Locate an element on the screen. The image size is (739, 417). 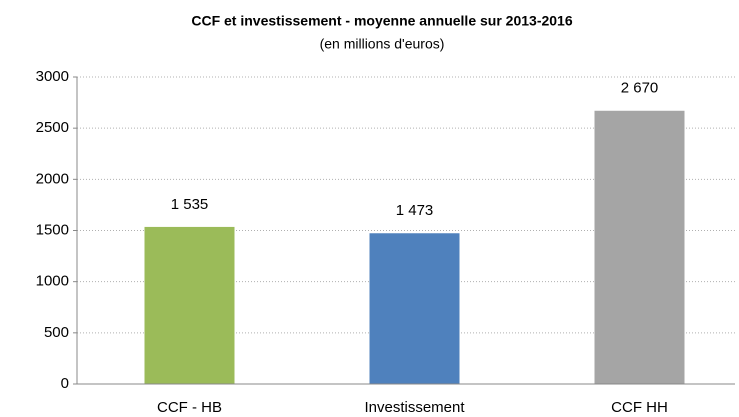
data-label: 1 535 is located at coordinates (190, 204).